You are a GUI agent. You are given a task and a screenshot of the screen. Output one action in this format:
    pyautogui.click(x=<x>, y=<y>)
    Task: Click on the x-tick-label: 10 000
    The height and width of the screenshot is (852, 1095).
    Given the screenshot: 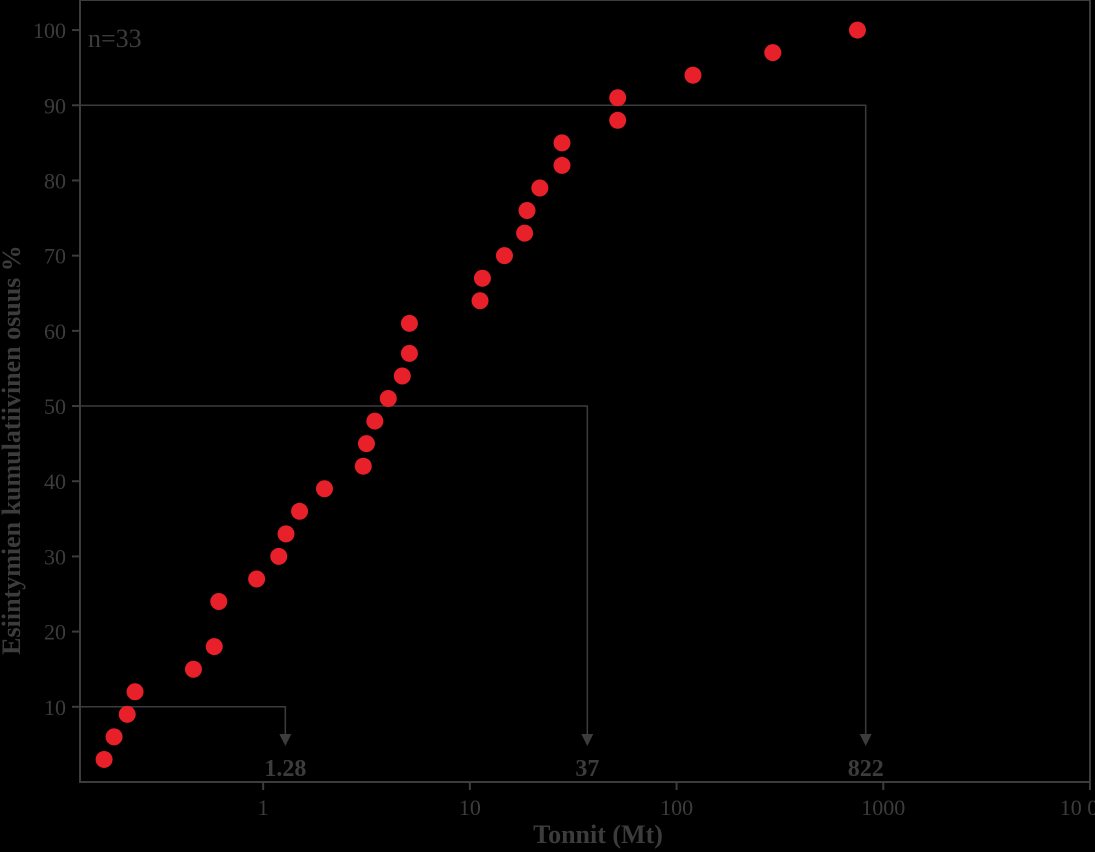 What is the action you would take?
    pyautogui.click(x=1077, y=807)
    